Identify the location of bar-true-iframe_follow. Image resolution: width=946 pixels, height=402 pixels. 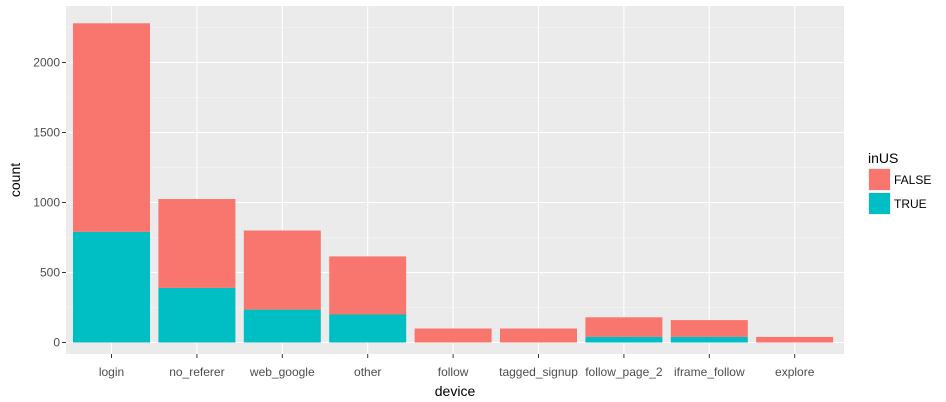
(709, 339).